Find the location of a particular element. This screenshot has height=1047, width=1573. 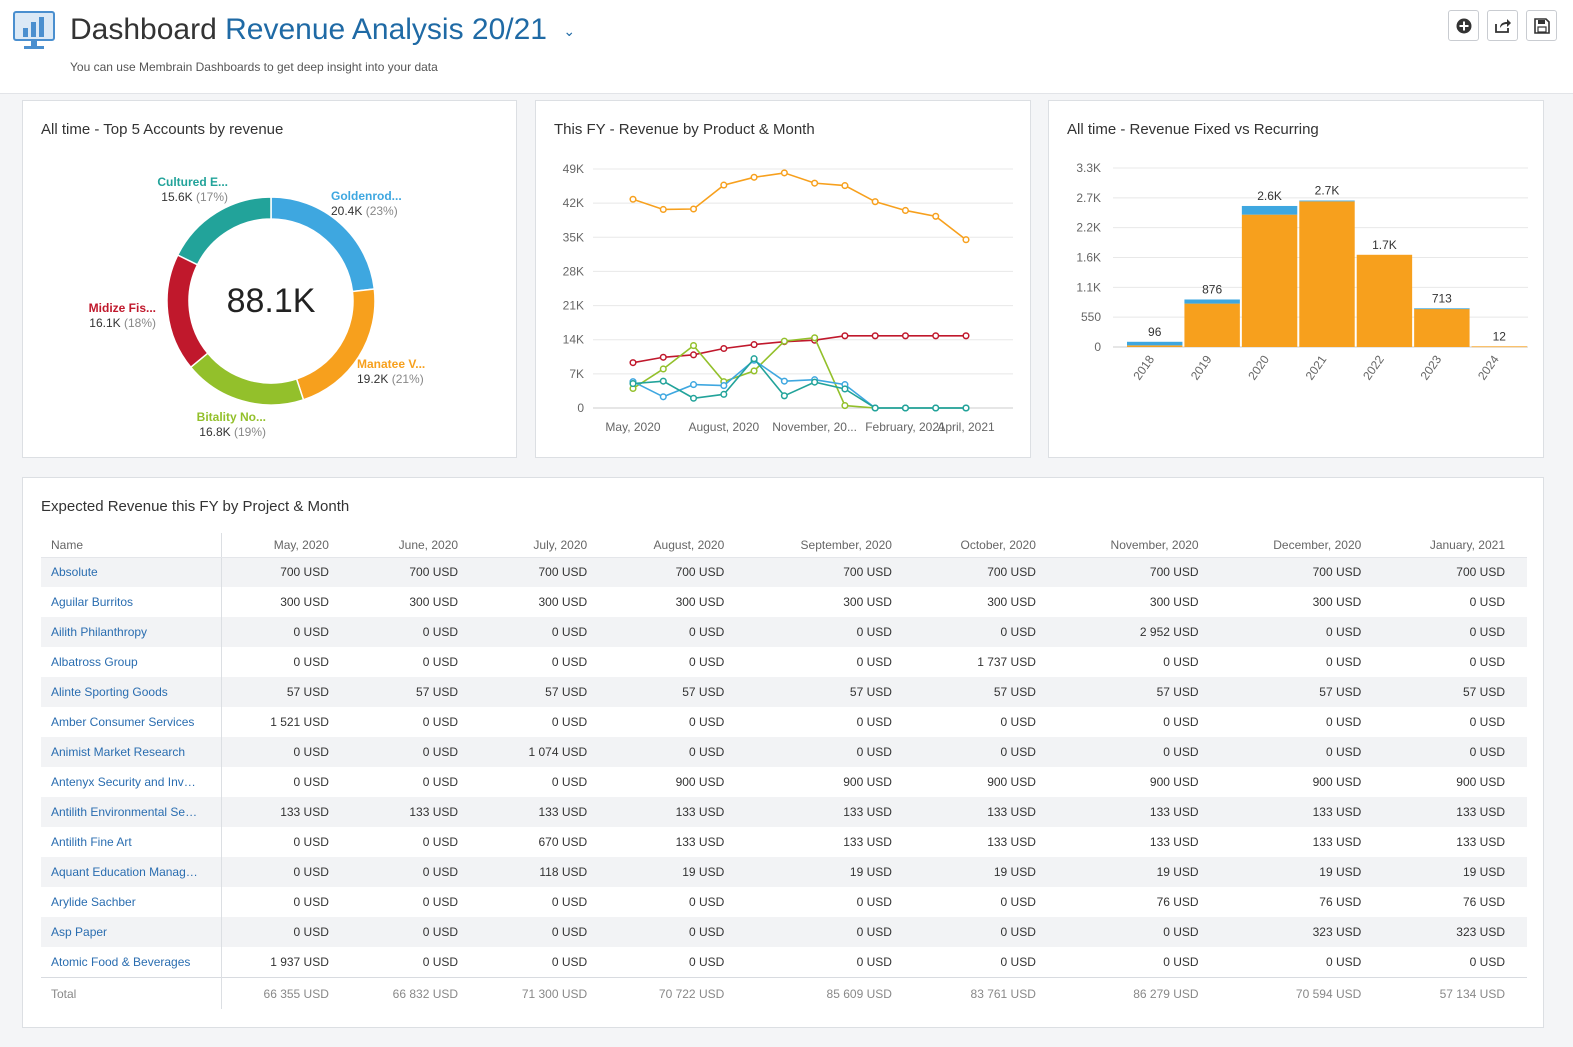

project-link: Antilith Environmental Services is located at coordinates (131, 812).